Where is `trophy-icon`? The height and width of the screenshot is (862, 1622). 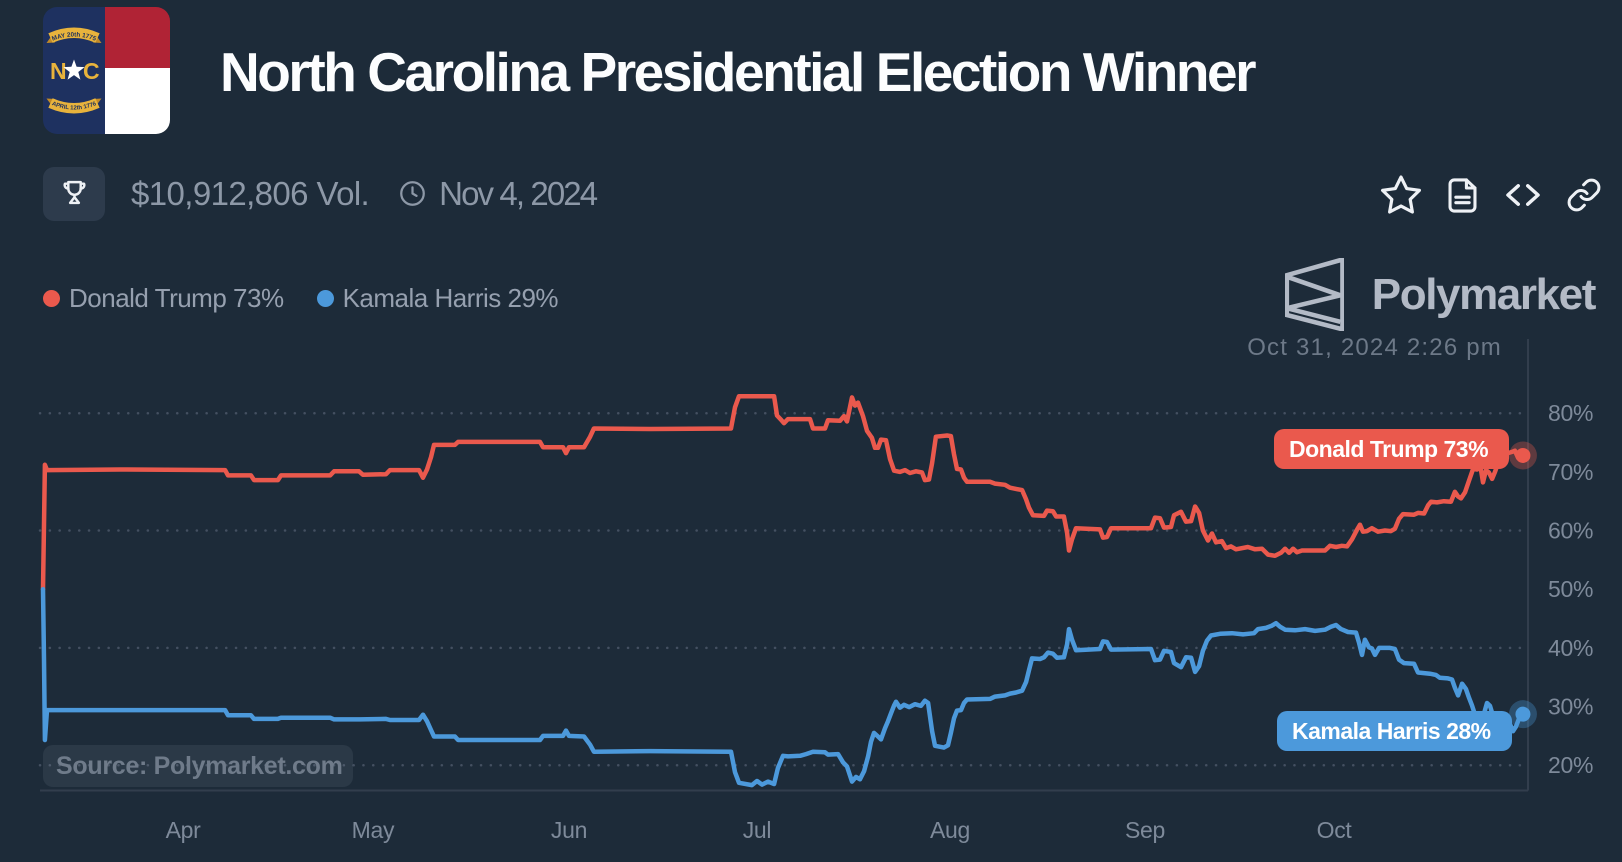
trophy-icon is located at coordinates (74, 192).